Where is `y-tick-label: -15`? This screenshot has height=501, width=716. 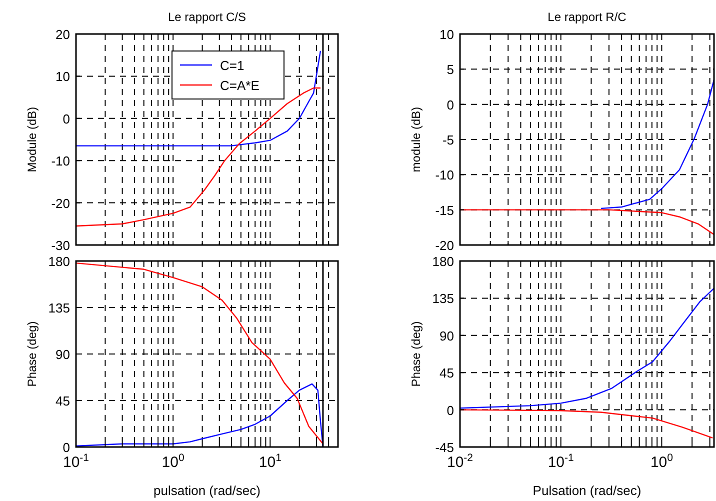 y-tick-label: -15 is located at coordinates (444, 210).